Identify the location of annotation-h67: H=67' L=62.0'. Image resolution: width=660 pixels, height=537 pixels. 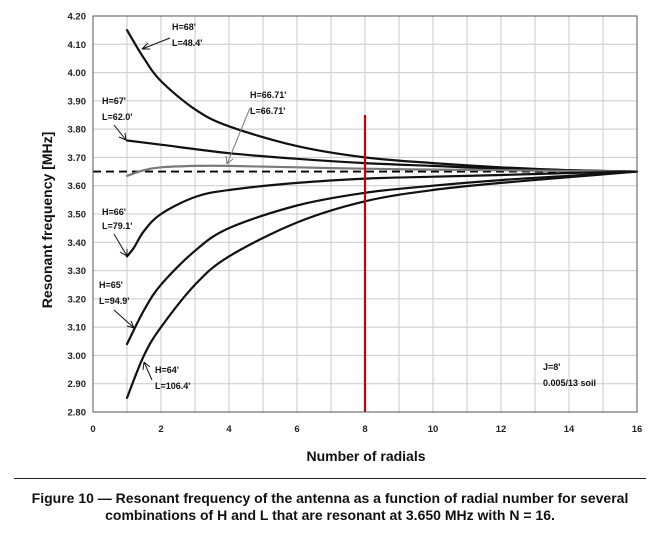
(117, 109).